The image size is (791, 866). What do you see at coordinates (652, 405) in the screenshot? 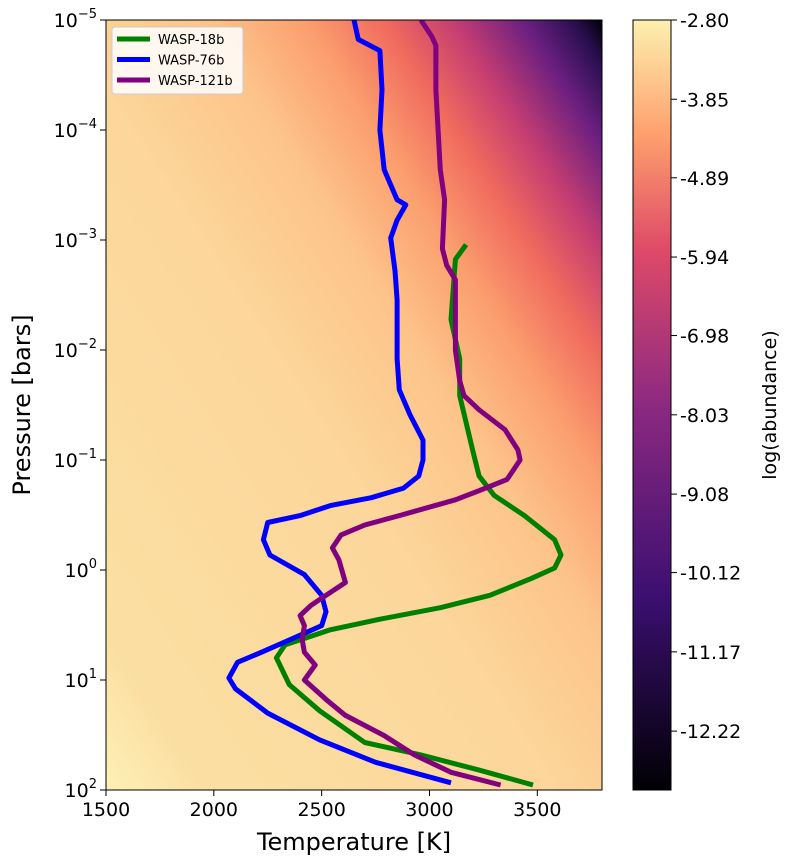
I see `colorbar` at bounding box center [652, 405].